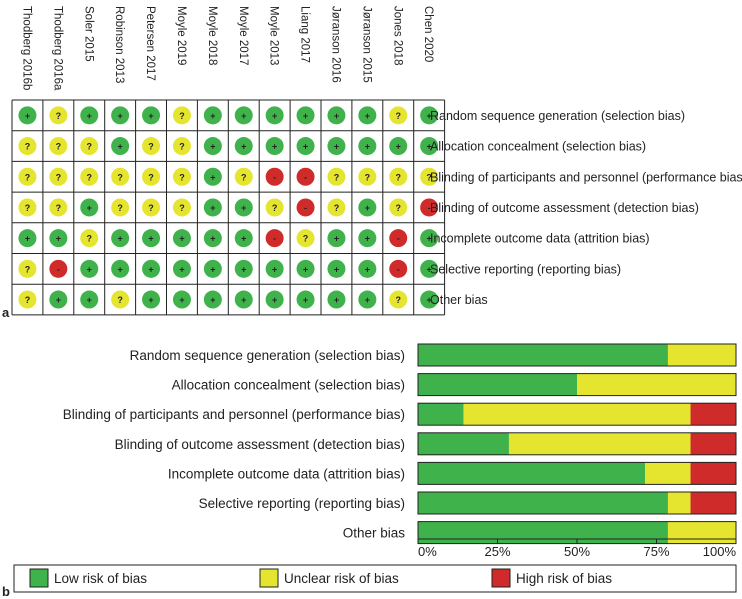 Image resolution: width=742 pixels, height=599 pixels. I want to click on study-header-label: Jøranson 2015, so click(366, 44).